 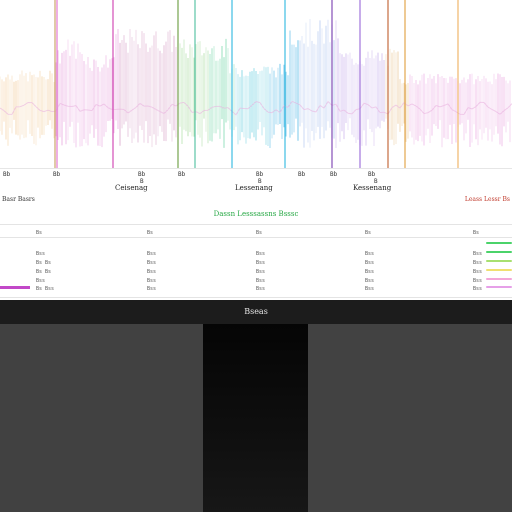 I want to click on section-label: Ceisenag, so click(x=131, y=188).